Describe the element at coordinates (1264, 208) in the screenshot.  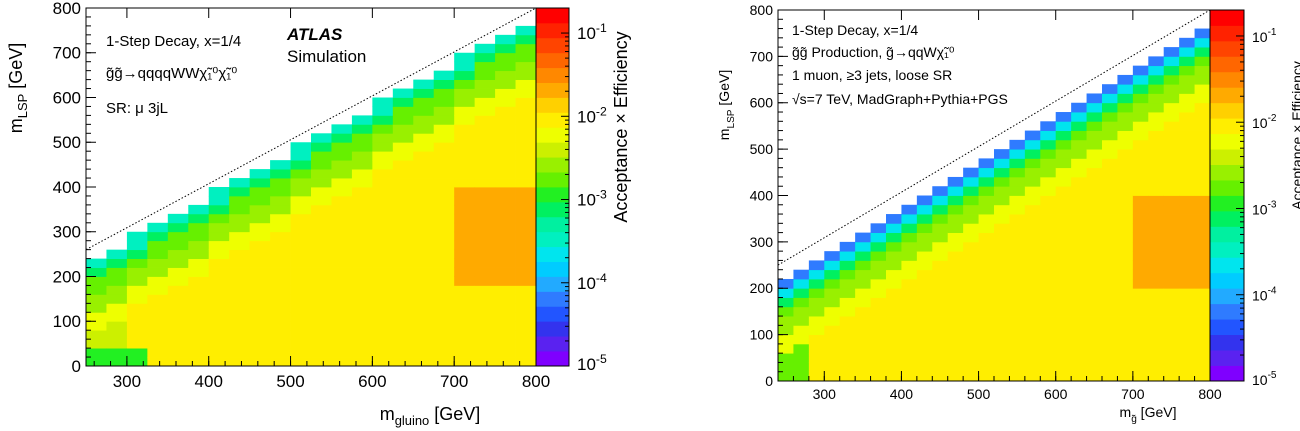
I see `colorbar-tick-label: 10-3` at that location.